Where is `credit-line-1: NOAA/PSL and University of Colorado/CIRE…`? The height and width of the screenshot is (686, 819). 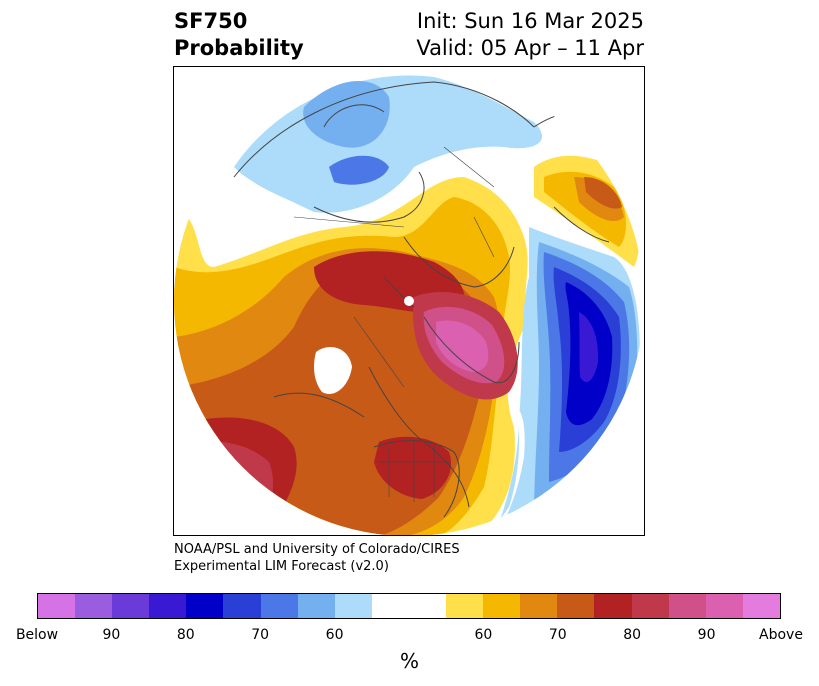
credit-line-1: NOAA/PSL and University of Colorado/CIRE… is located at coordinates (317, 549).